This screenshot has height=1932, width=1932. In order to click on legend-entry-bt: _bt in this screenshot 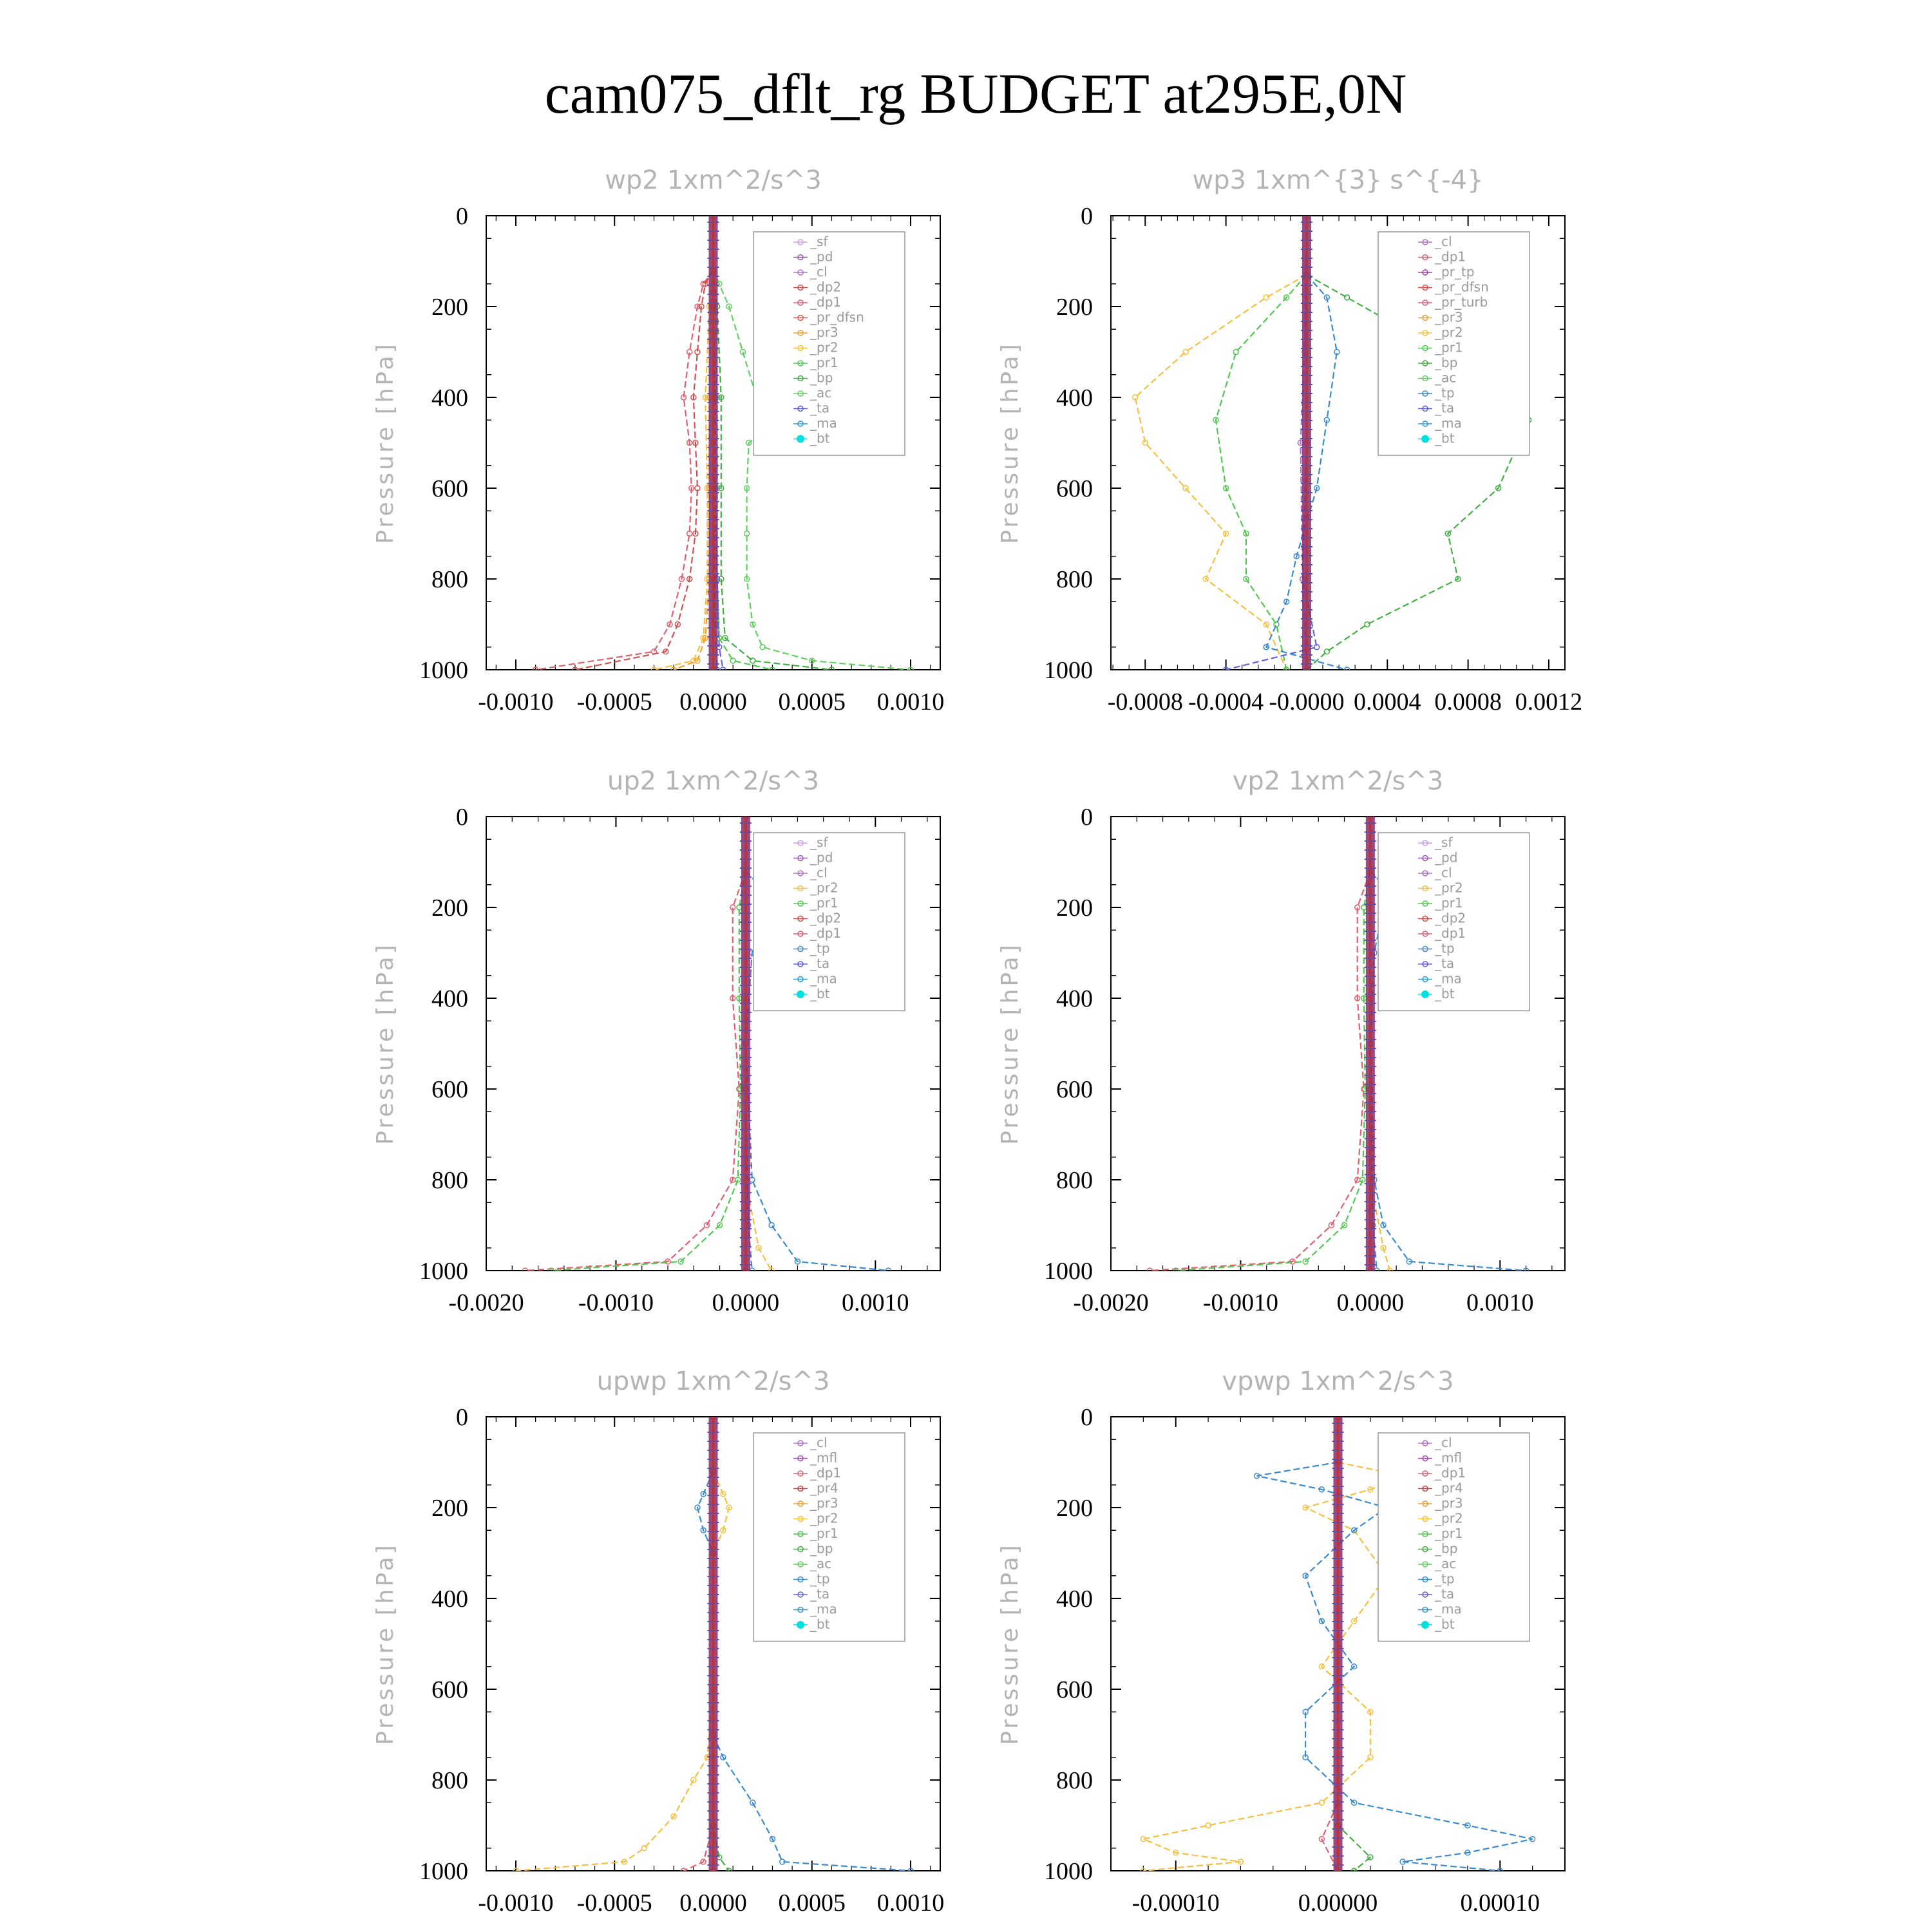, I will do `click(820, 1624)`.